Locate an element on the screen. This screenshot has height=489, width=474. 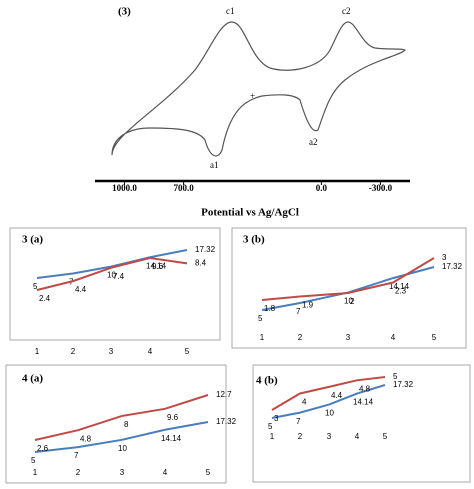
peak-label: c1 is located at coordinates (230, 11).